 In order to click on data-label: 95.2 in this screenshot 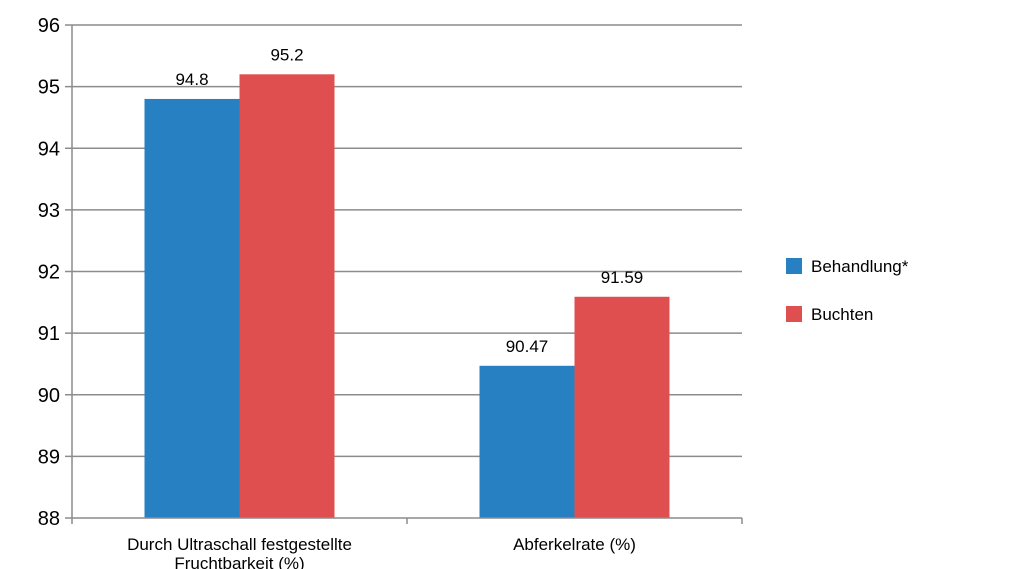, I will do `click(286, 54)`.